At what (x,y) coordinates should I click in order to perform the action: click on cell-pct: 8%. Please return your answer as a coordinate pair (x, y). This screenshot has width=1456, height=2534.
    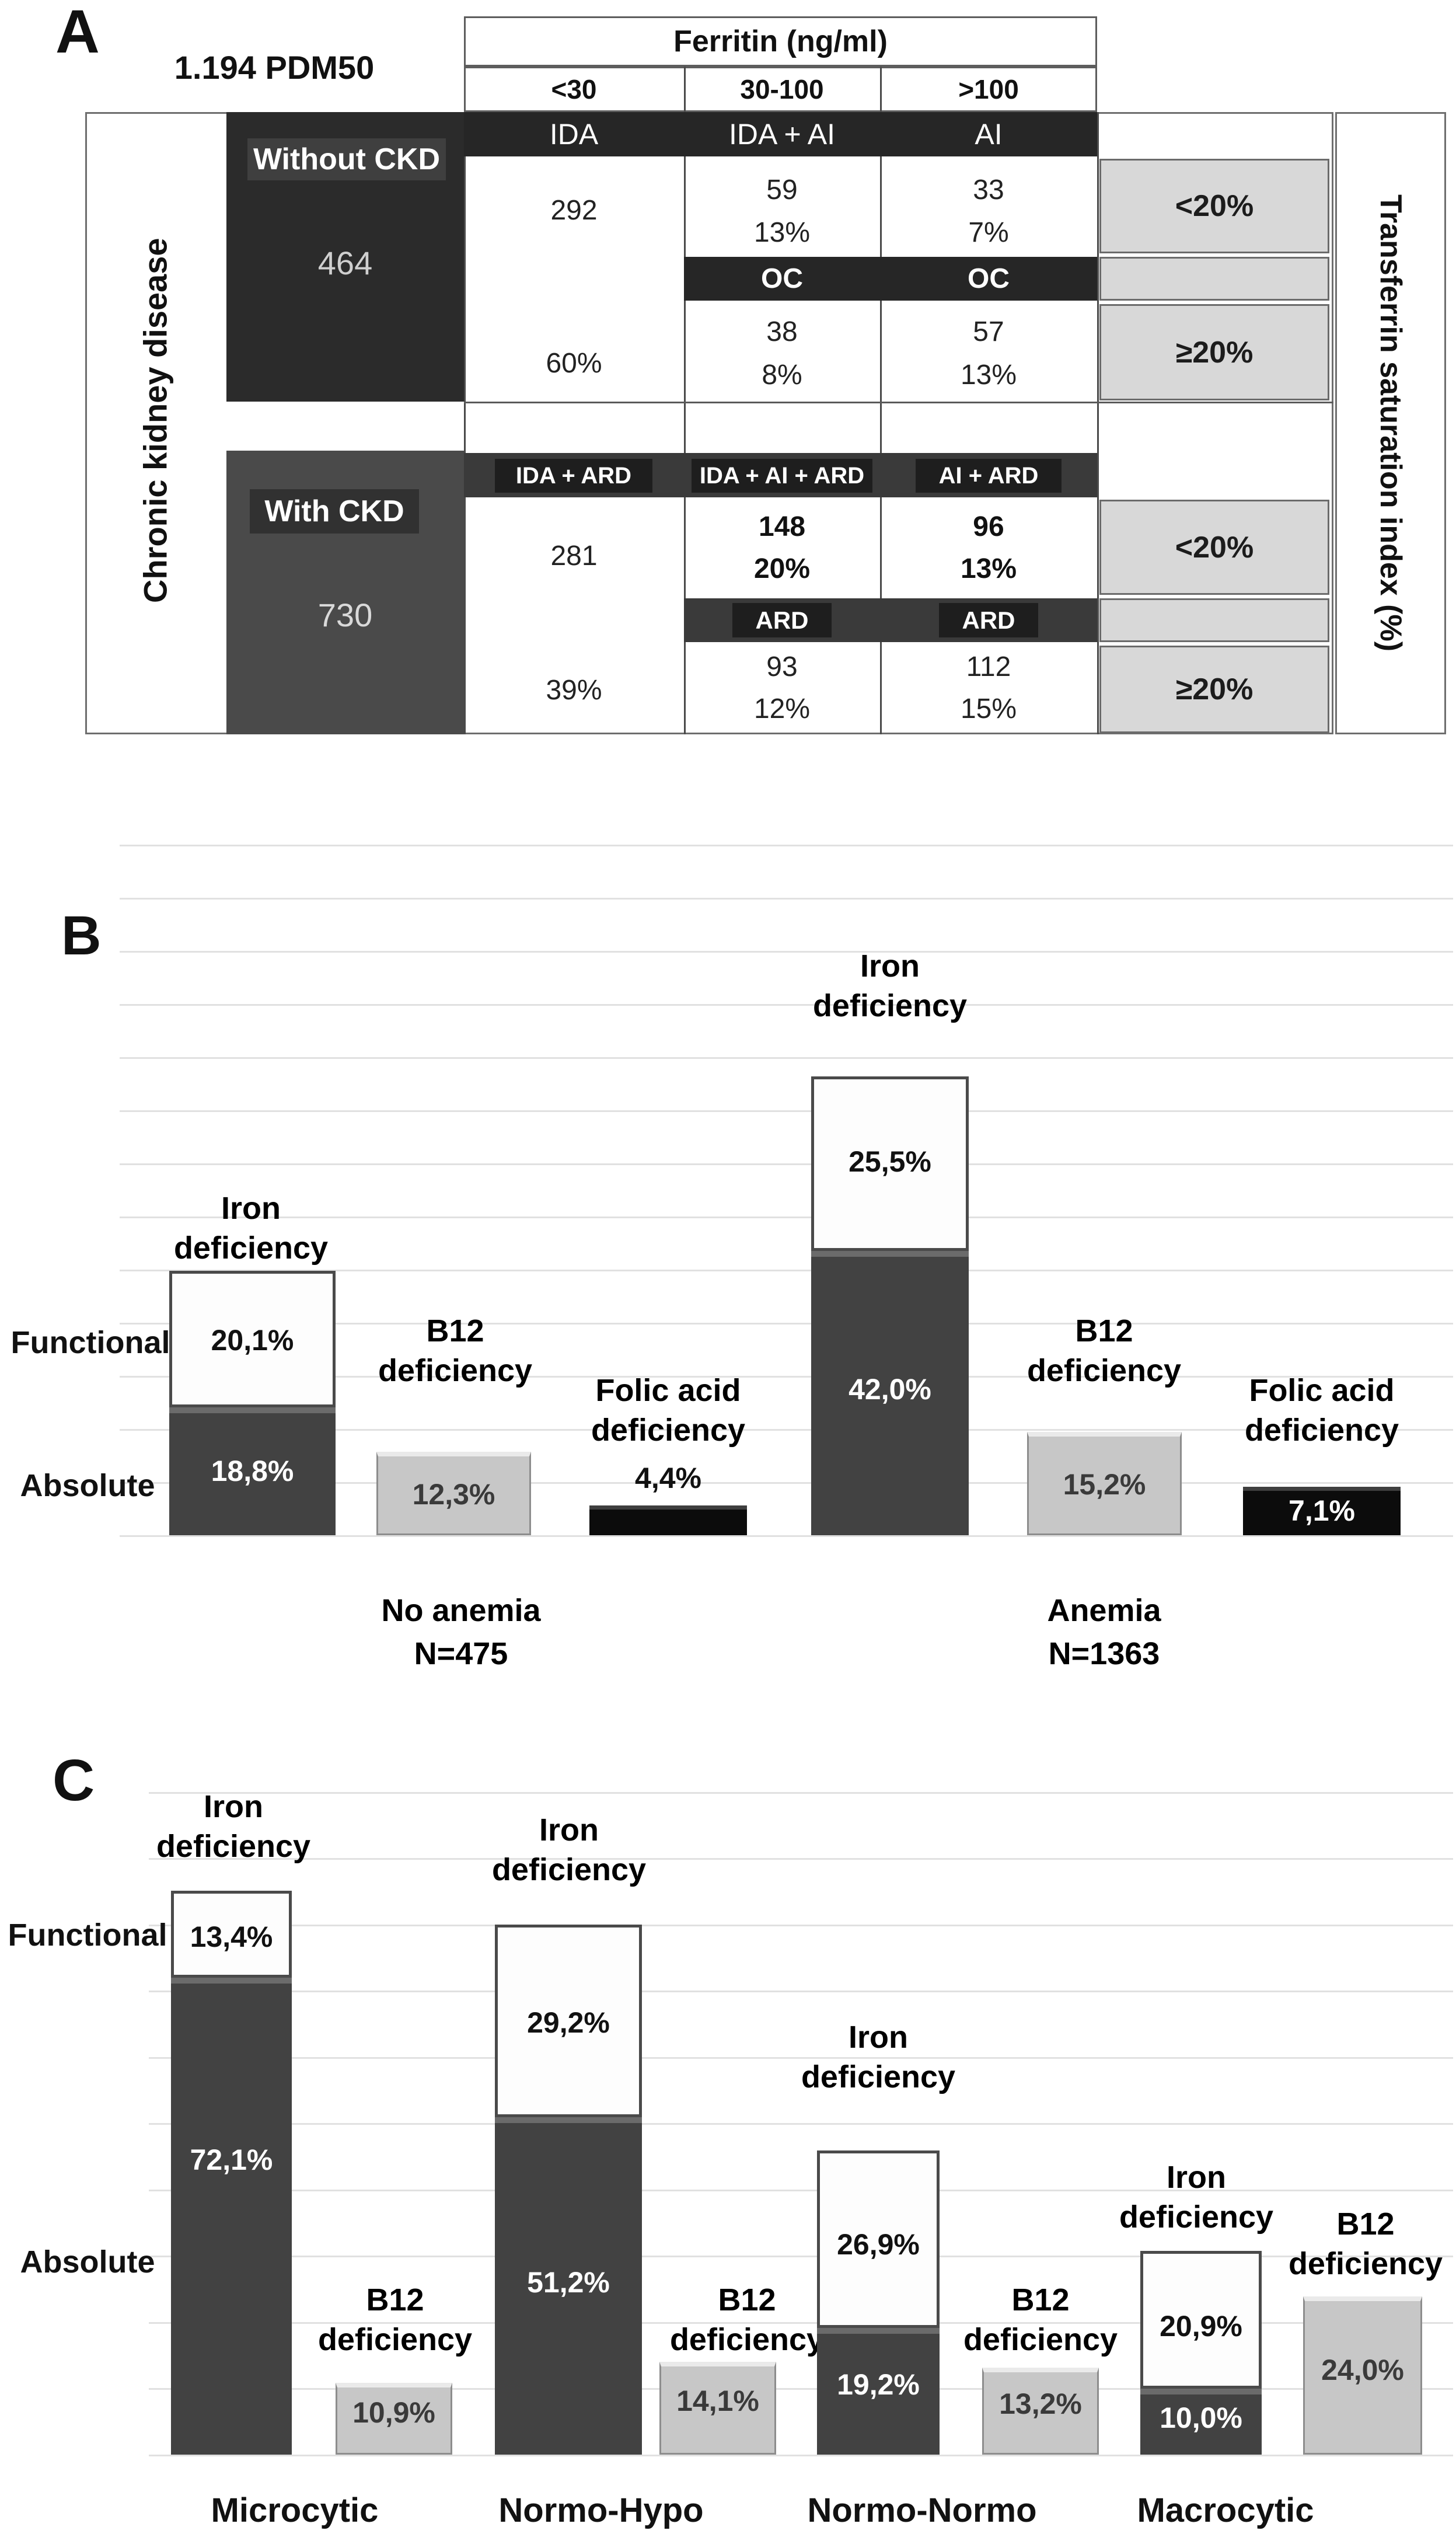
    Looking at the image, I should click on (782, 375).